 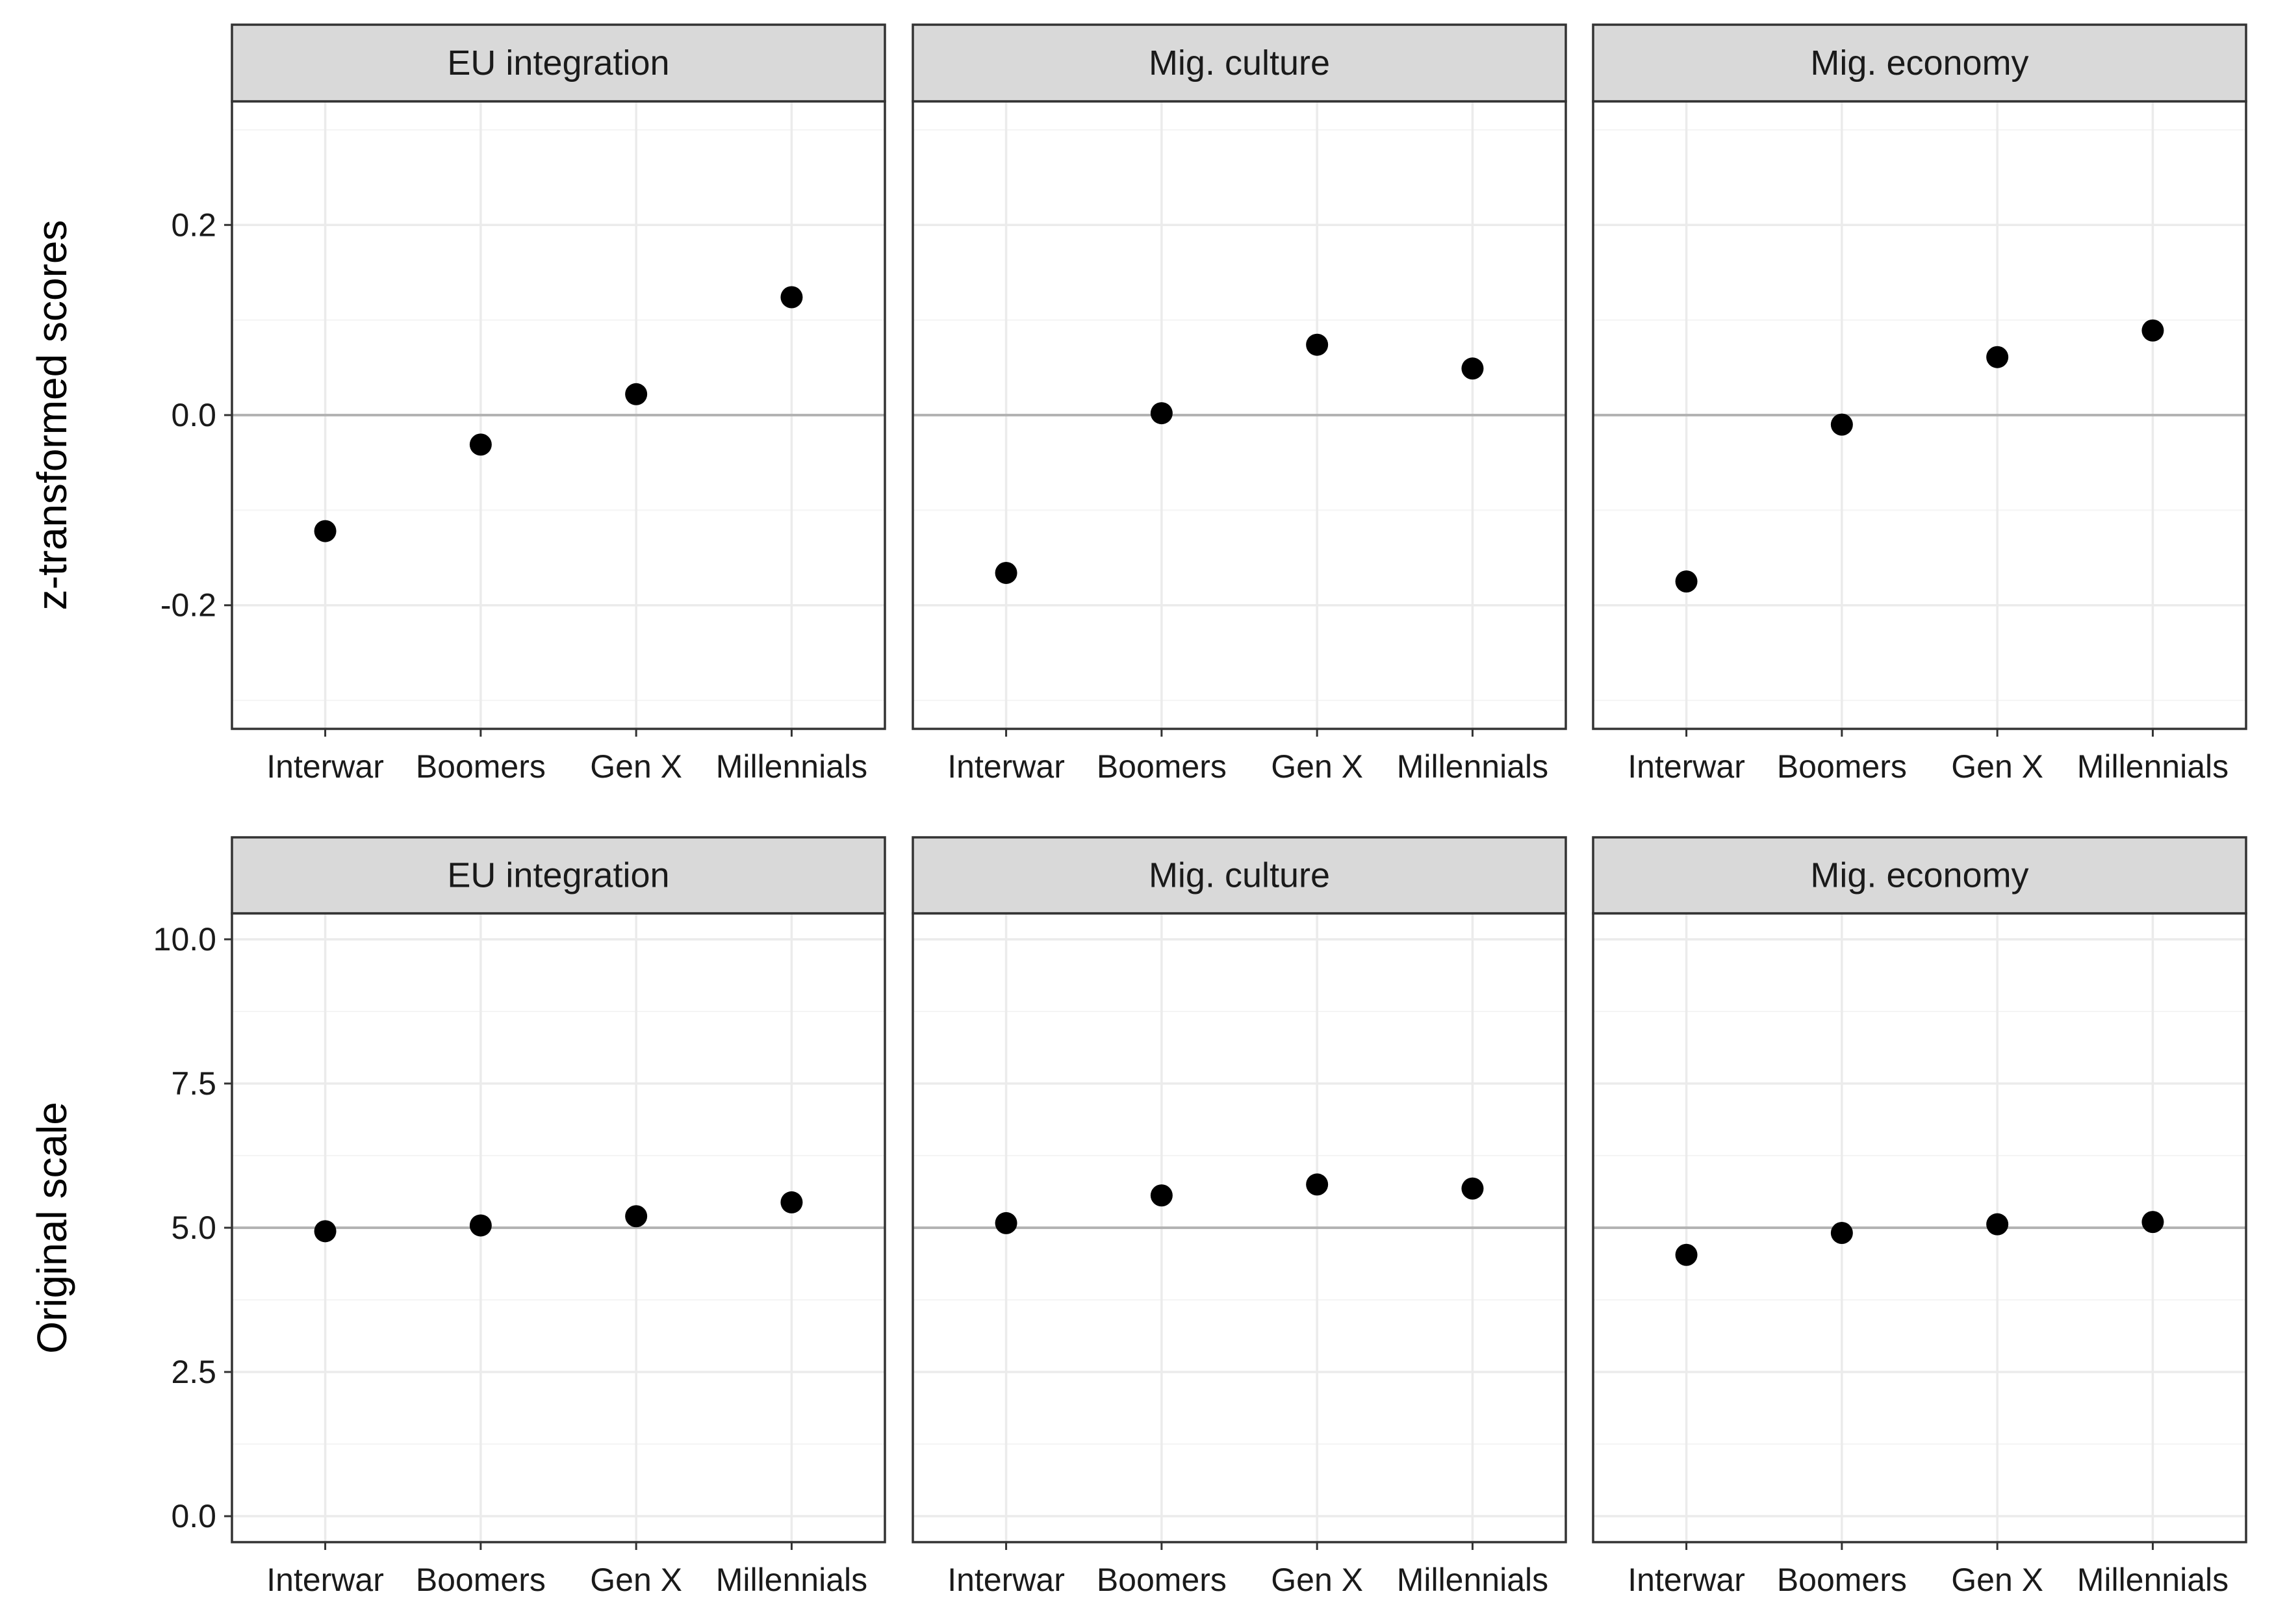 I want to click on y-tick-label: -0.2, so click(x=188, y=605).